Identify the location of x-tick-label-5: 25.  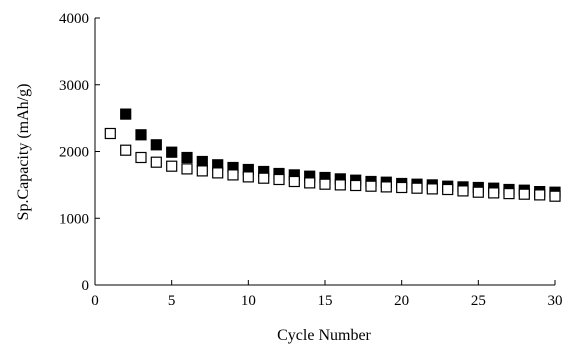
(478, 301).